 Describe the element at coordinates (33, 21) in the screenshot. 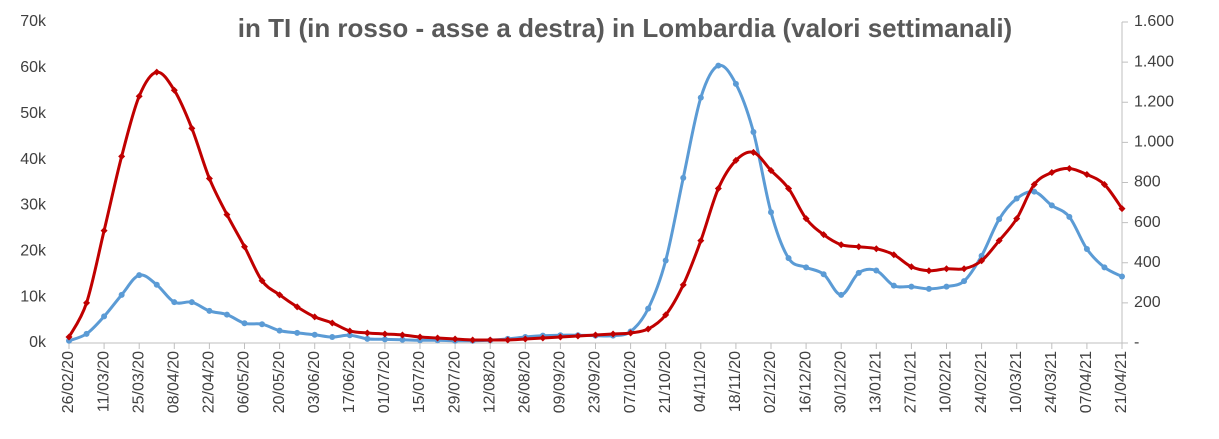

I see `y-tick-label: 70k` at that location.